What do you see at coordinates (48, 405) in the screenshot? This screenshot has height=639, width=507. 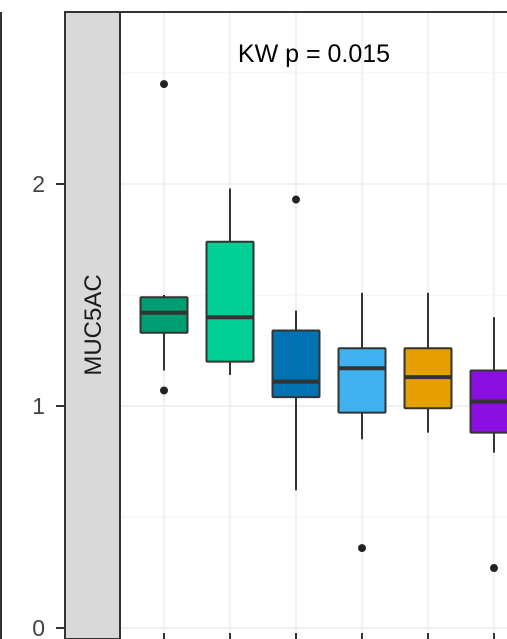 I see `y-axis: 0 1 2` at bounding box center [48, 405].